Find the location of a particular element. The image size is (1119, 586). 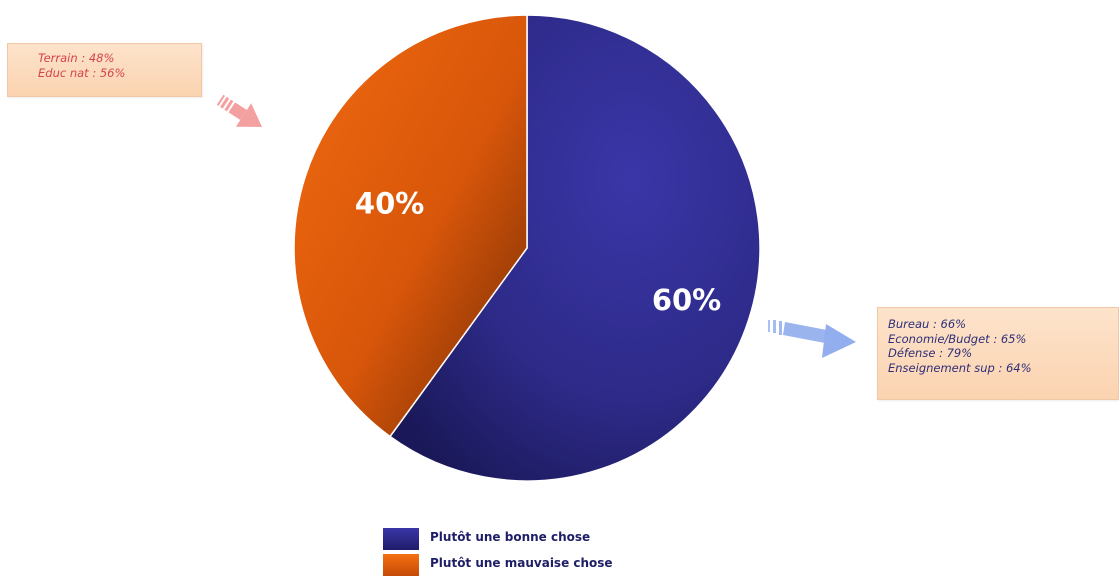

callout-bonne-line: Défense : 79% is located at coordinates (930, 353).